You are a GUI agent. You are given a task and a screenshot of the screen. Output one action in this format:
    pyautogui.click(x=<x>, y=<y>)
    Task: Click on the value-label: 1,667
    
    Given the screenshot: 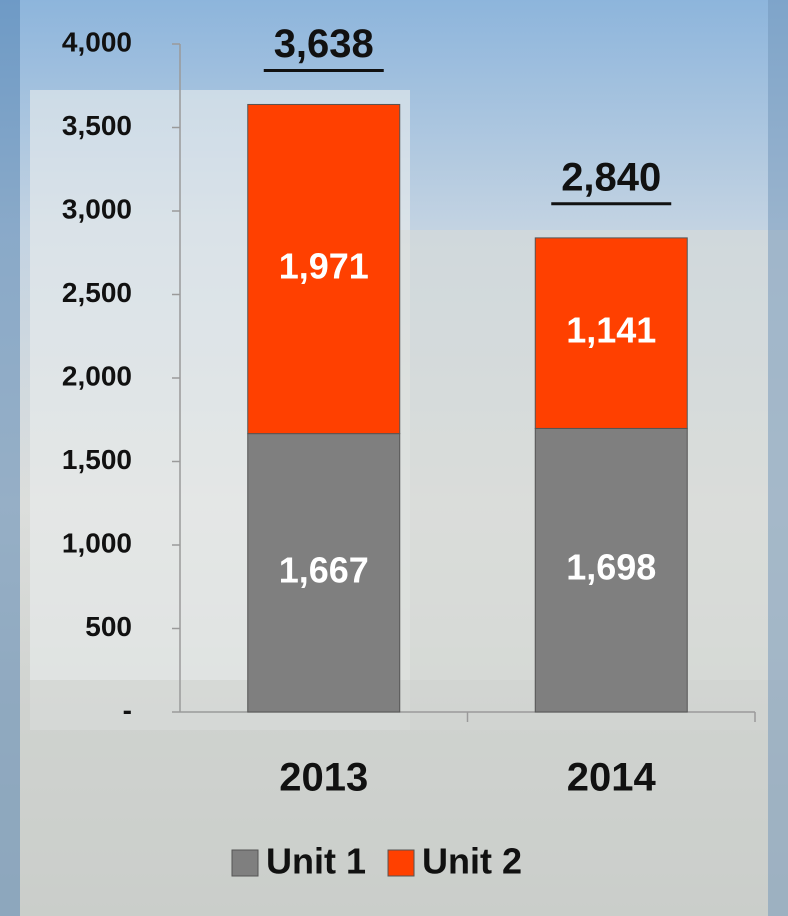 What is the action you would take?
    pyautogui.click(x=324, y=569)
    